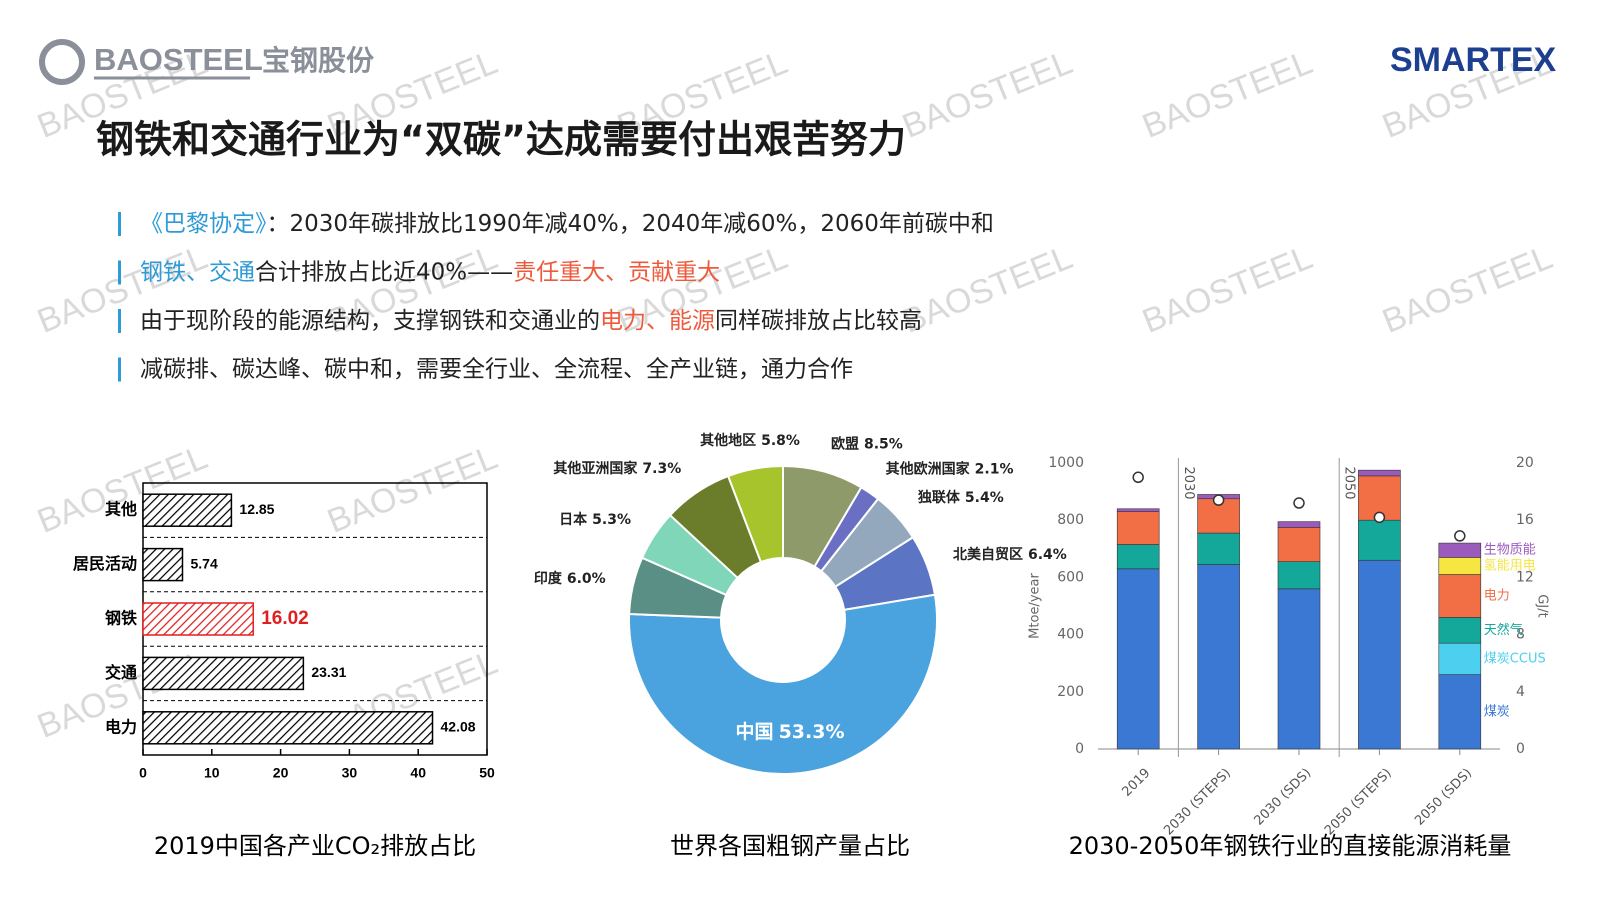 Image resolution: width=1600 pixels, height=900 pixels. Describe the element at coordinates (197, 272) in the screenshot. I see `bullet-segment: 钢铁、交通` at that location.